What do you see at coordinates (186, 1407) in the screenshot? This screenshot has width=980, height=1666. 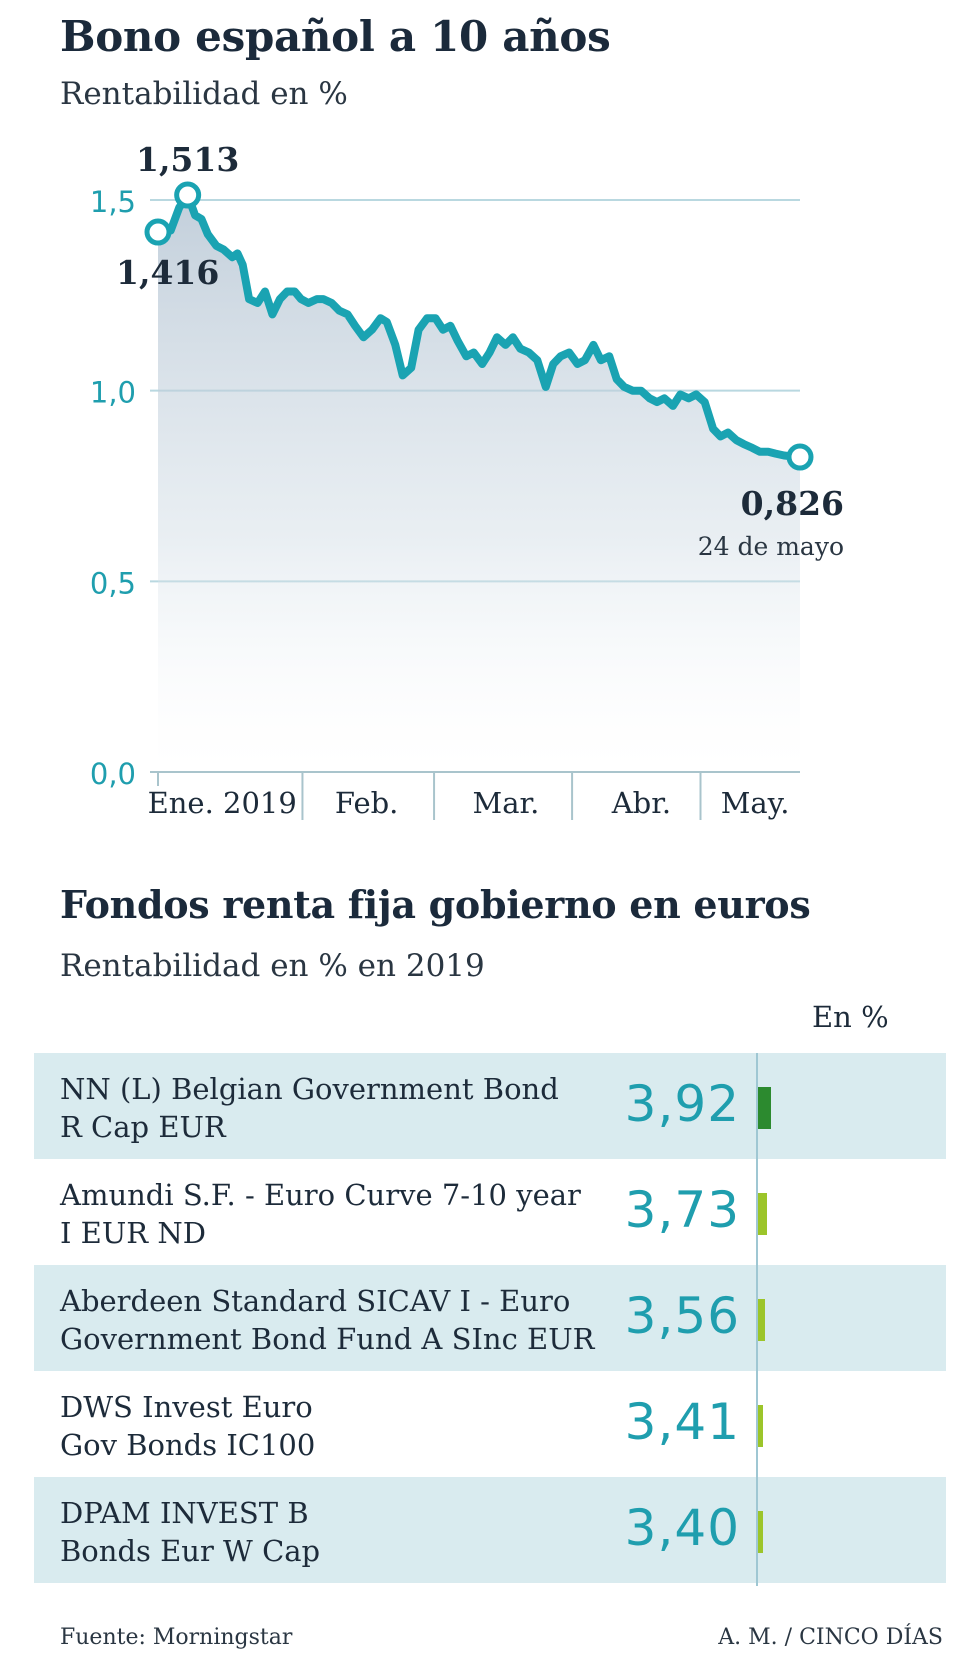 I see `fund-name-line1: DWS Invest Euro` at bounding box center [186, 1407].